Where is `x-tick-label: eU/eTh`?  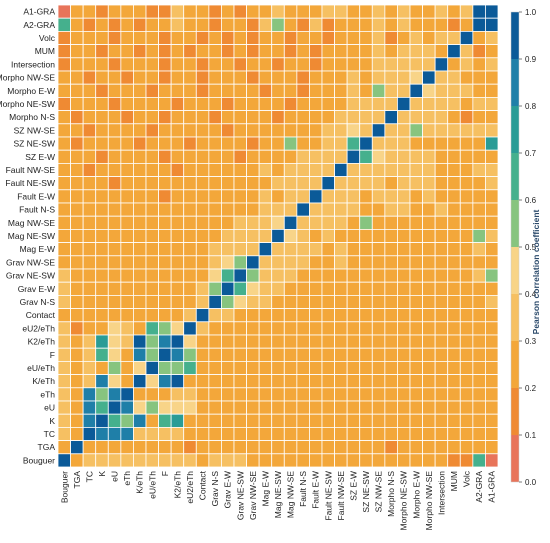 x-tick-label: eU/eTh is located at coordinates (152, 485).